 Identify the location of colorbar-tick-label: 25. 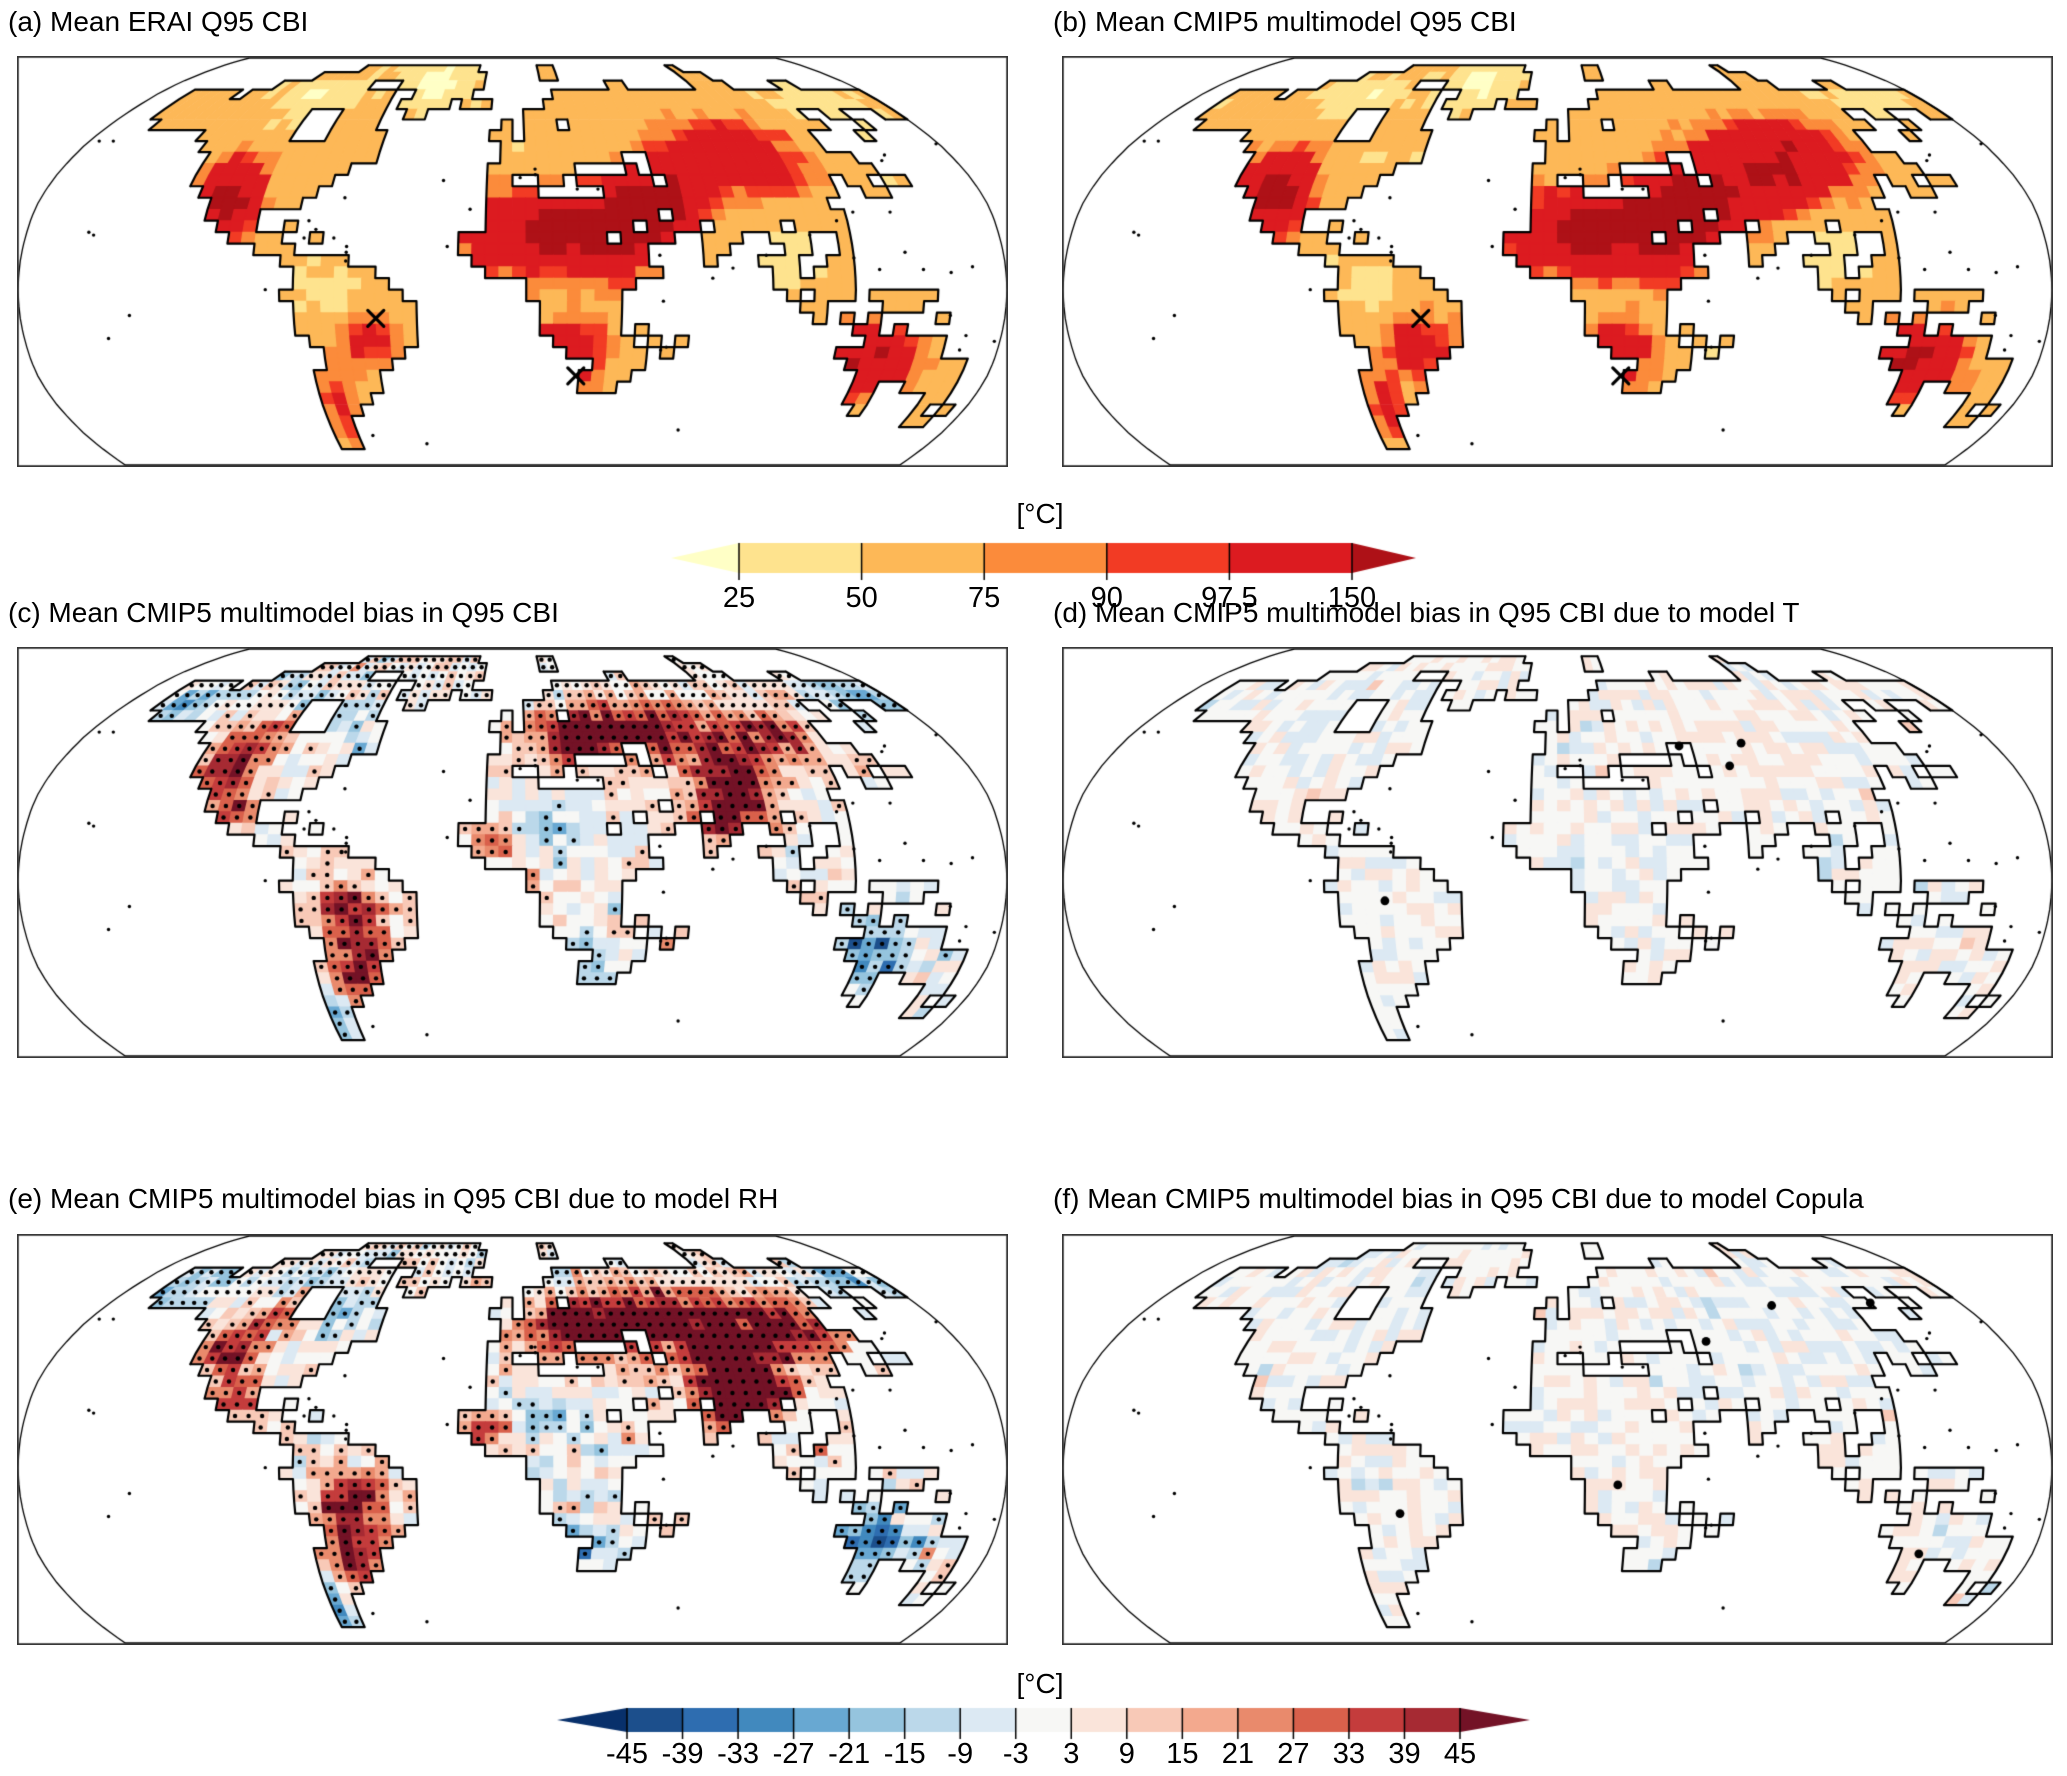
(739, 598).